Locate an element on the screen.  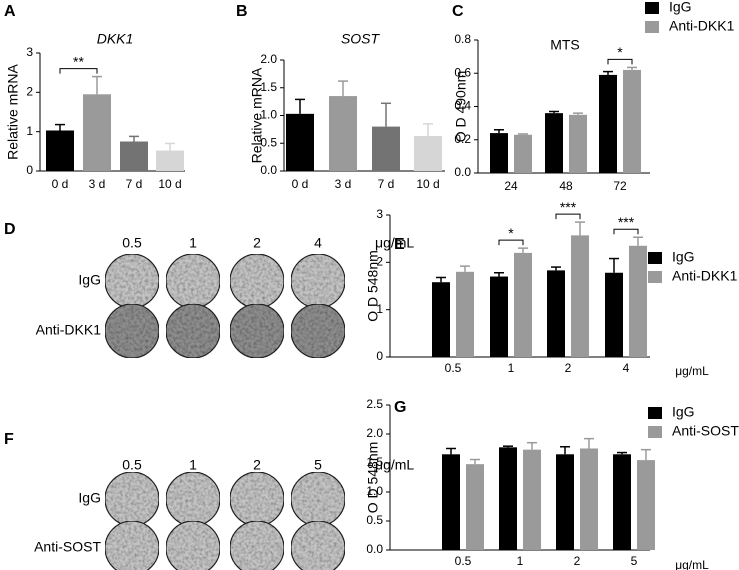
legend-label: IgG is located at coordinates (683, 412).